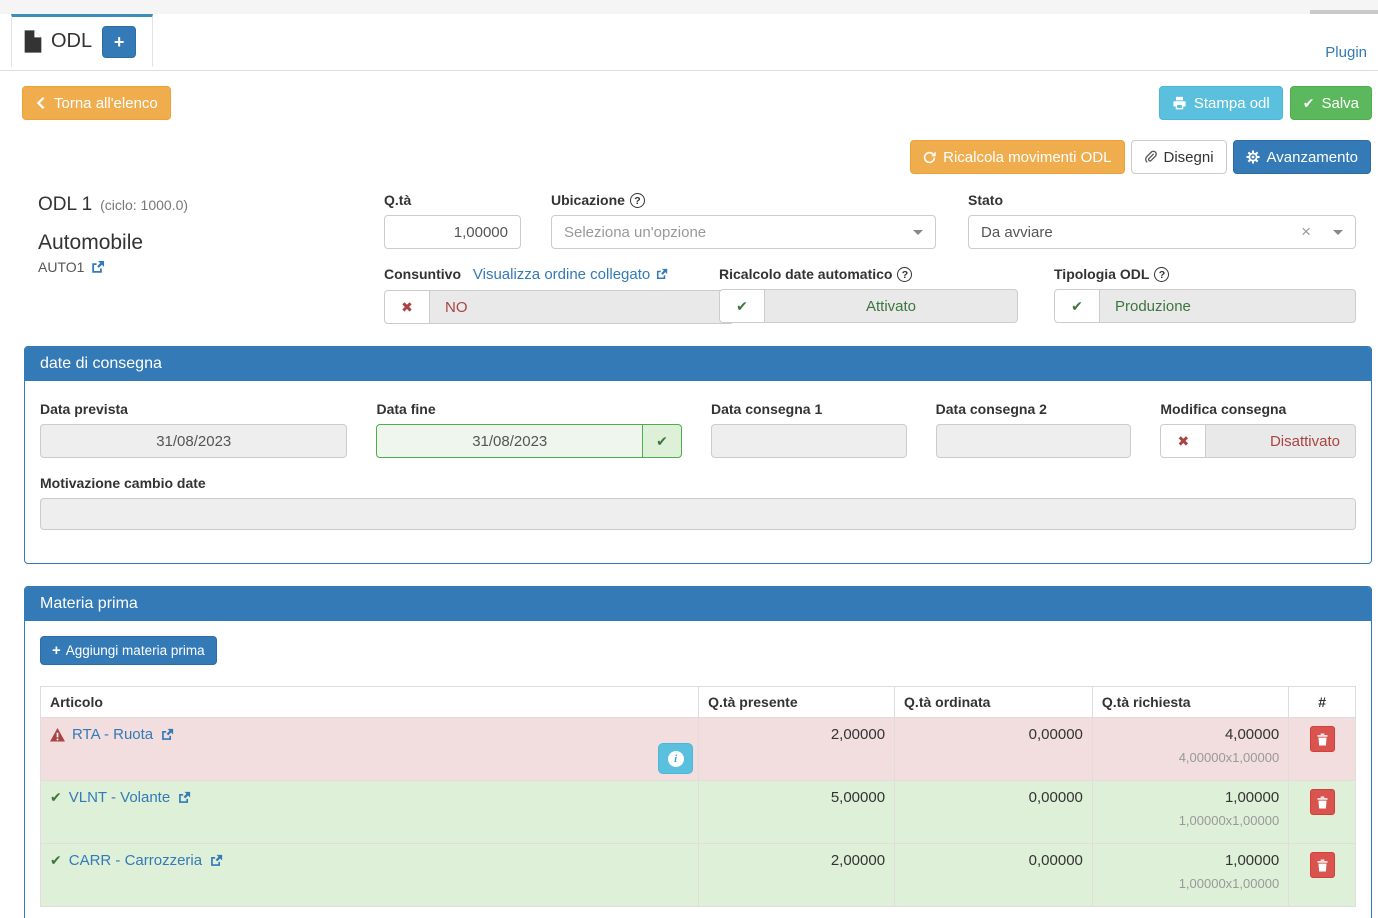 The width and height of the screenshot is (1378, 918). I want to click on drawings-button: Disegni, so click(1178, 157).